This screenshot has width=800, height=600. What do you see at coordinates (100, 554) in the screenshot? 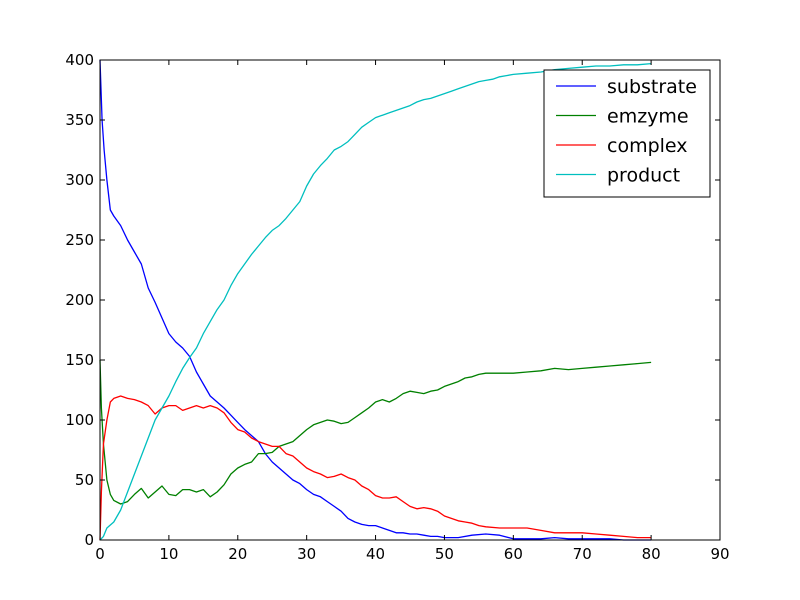
I see `x-tick-label: 0` at bounding box center [100, 554].